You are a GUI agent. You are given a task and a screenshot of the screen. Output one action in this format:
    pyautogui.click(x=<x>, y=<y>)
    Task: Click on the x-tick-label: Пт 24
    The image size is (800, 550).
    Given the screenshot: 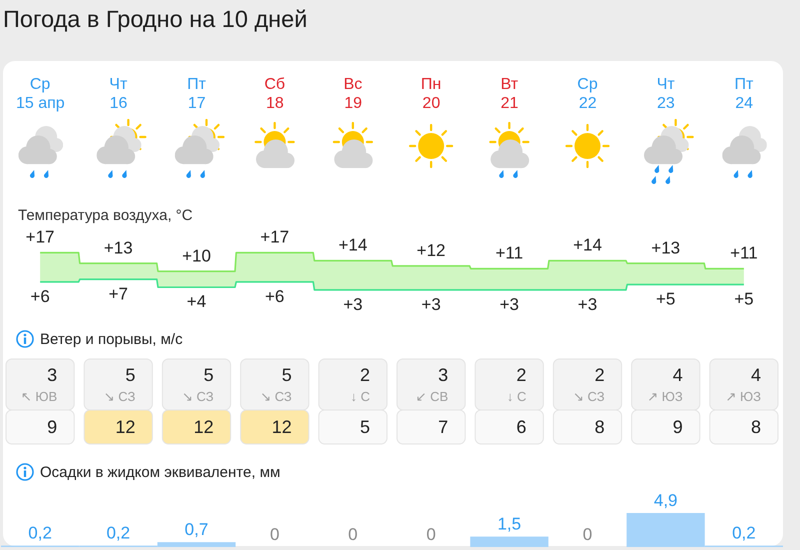 What is the action you would take?
    pyautogui.click(x=742, y=93)
    